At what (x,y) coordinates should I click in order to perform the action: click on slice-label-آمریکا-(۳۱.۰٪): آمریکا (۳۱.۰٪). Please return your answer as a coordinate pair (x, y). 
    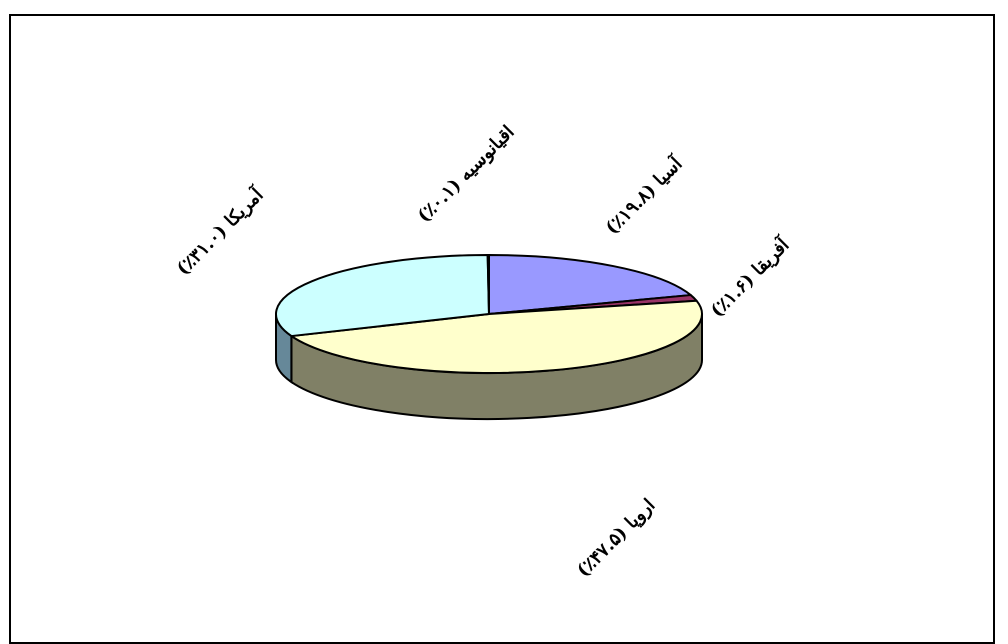
    Looking at the image, I should click on (220, 231).